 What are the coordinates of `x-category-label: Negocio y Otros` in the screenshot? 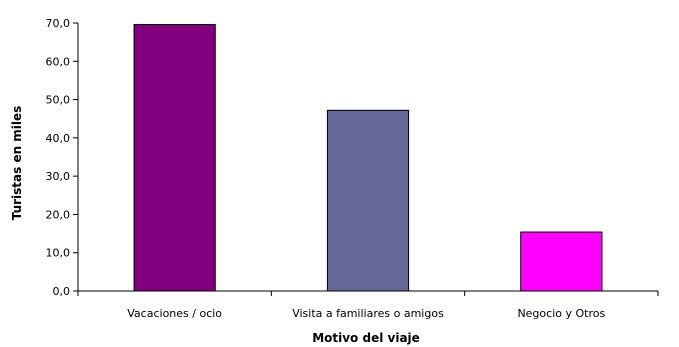 It's located at (561, 313).